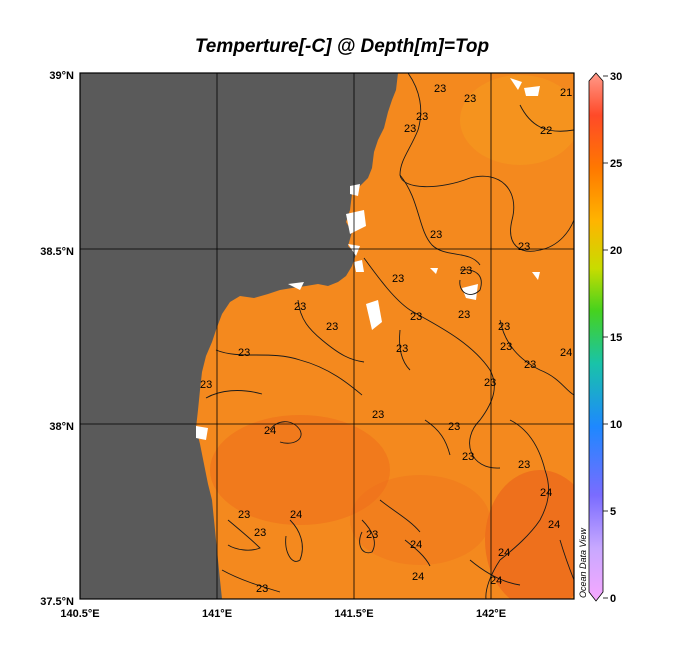  What do you see at coordinates (491, 614) in the screenshot?
I see `lon-label: 142°E` at bounding box center [491, 614].